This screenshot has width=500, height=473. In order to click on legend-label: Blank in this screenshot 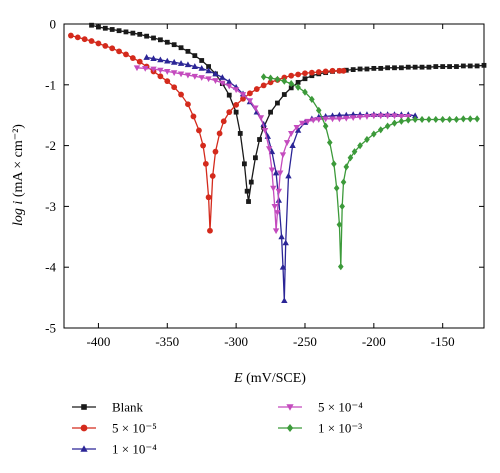, I will do `click(128, 407)`.